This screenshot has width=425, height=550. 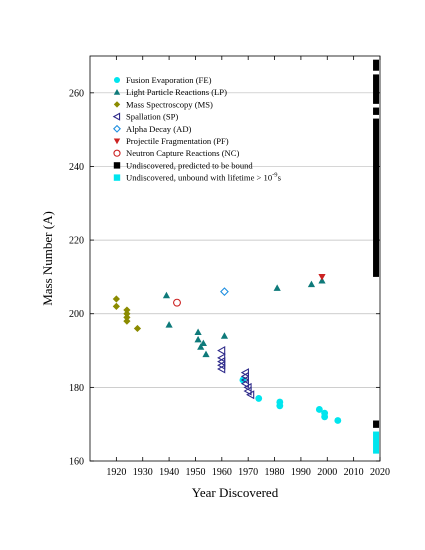 I want to click on undiscovered-bars, so click(x=376, y=256).